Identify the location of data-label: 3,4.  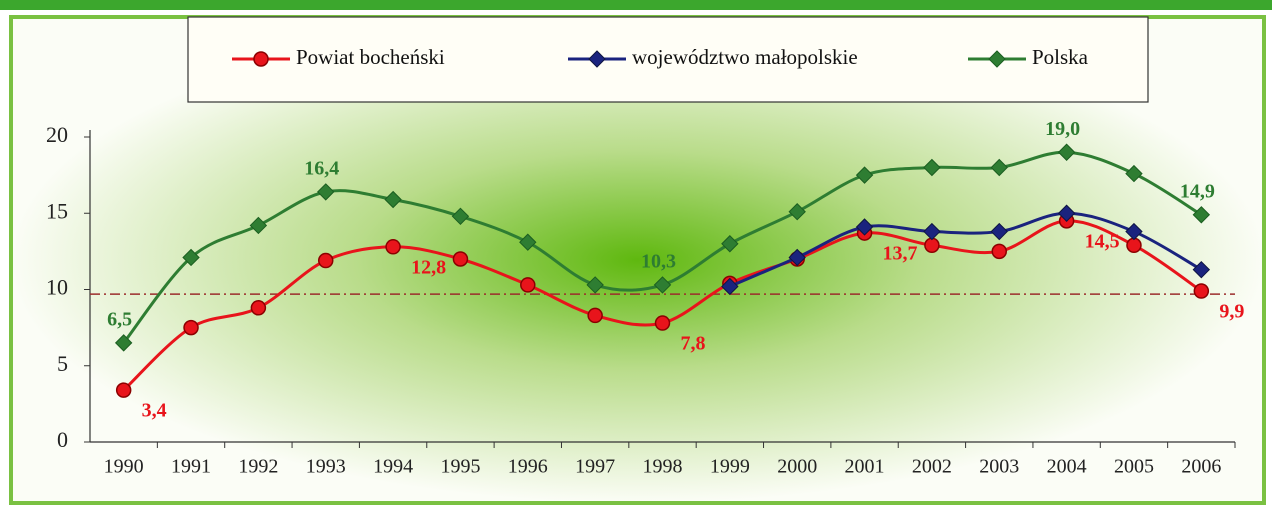
(154, 411).